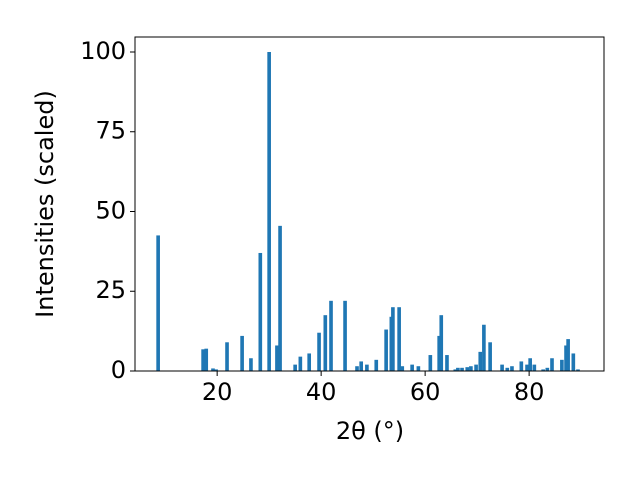  What do you see at coordinates (118, 370) in the screenshot?
I see `y-tick-label: 0` at bounding box center [118, 370].